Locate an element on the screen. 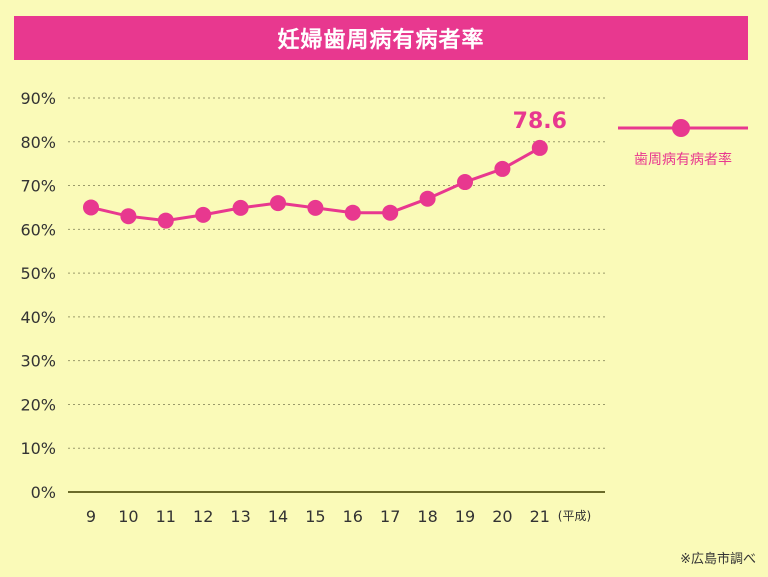  source-note: ※広島市調べ is located at coordinates (718, 559).